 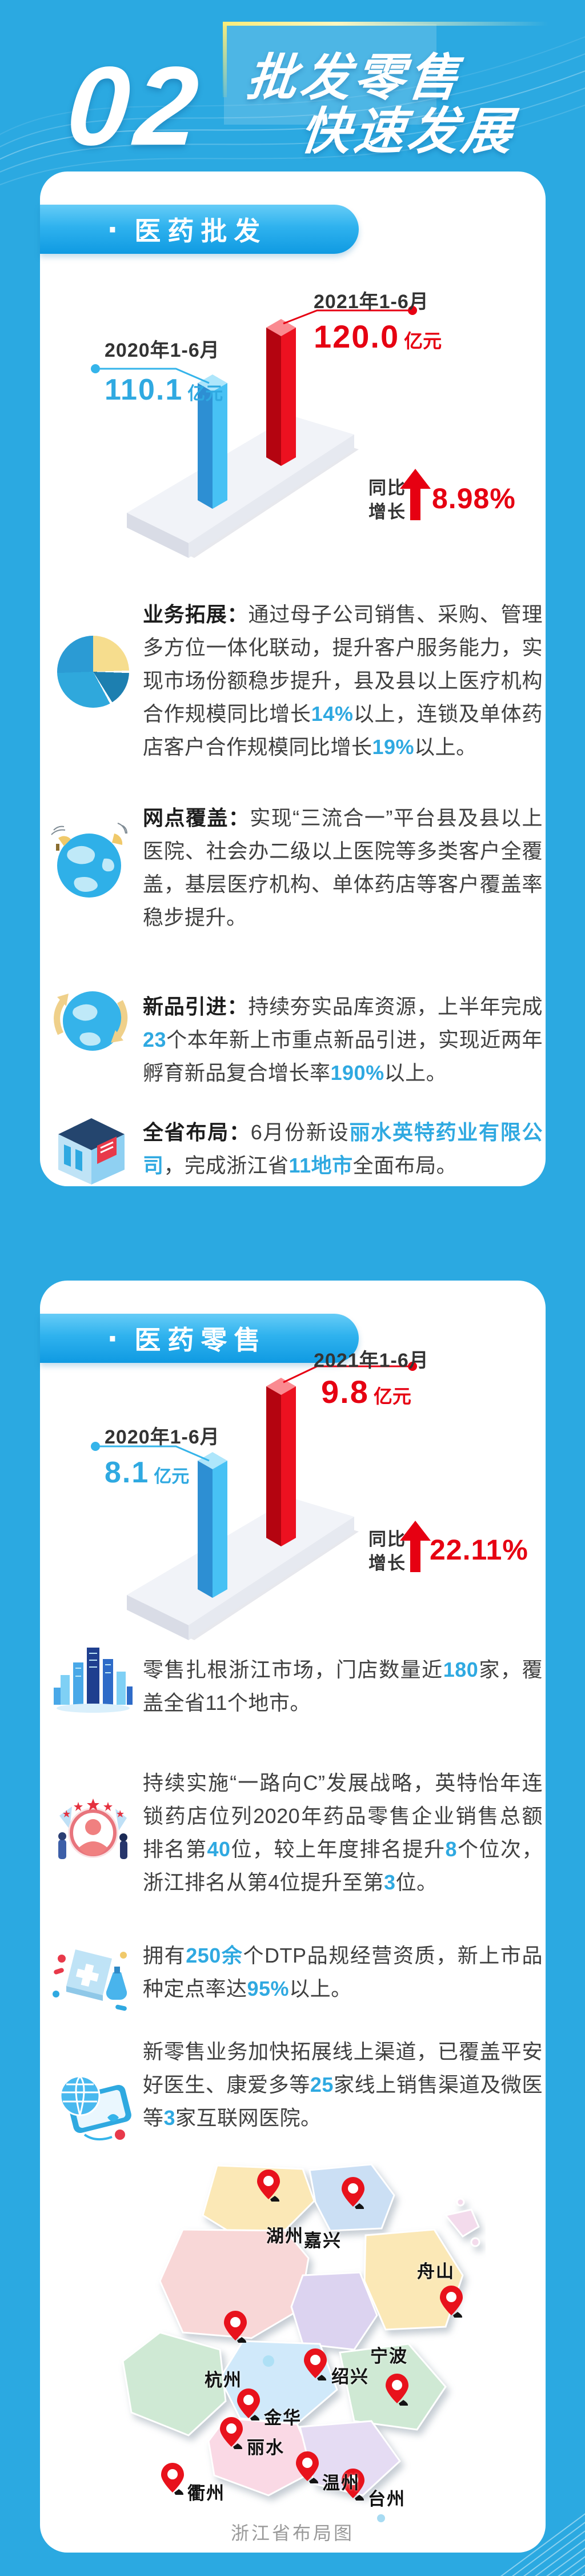 What do you see at coordinates (197, 1132) in the screenshot?
I see `paragraph-heading-text: 全省布局：` at bounding box center [197, 1132].